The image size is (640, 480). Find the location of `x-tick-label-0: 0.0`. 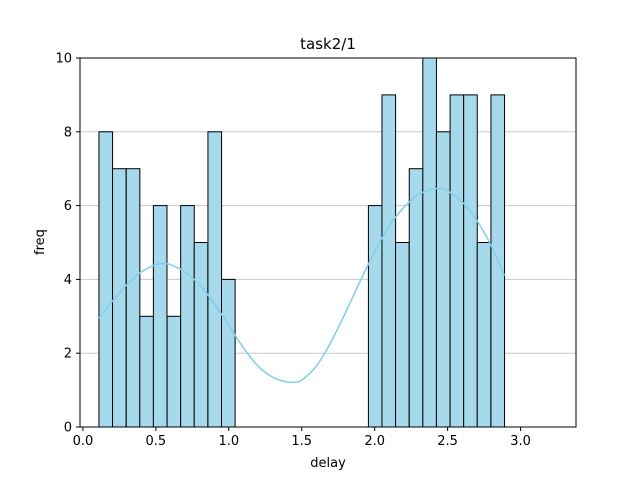

x-tick-label-0: 0.0 is located at coordinates (83, 441).